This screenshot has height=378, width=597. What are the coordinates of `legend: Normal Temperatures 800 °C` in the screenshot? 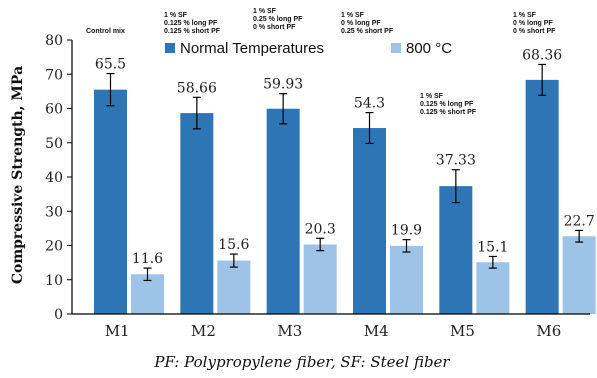 It's located at (308, 48).